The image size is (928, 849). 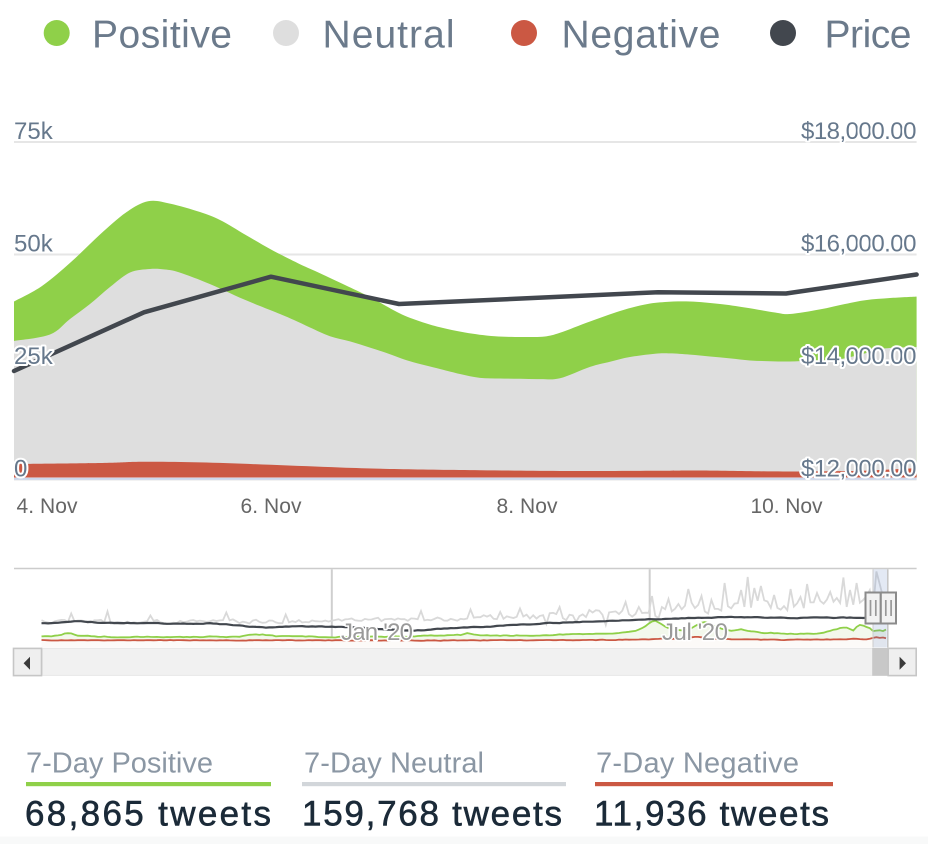 I want to click on svg-text: 159,768 tweets, so click(x=432, y=814).